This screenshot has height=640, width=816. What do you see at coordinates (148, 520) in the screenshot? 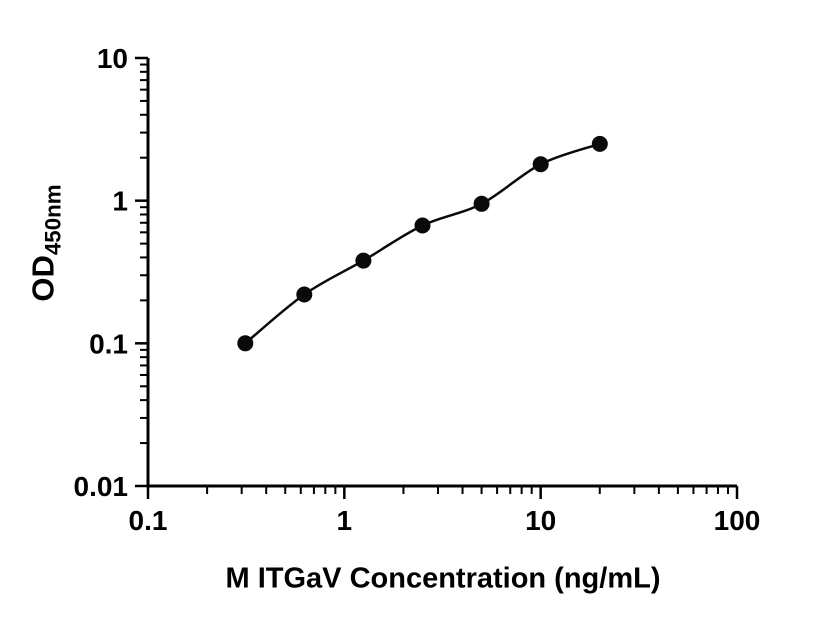
I see `x-tick-label: 0.1` at bounding box center [148, 520].